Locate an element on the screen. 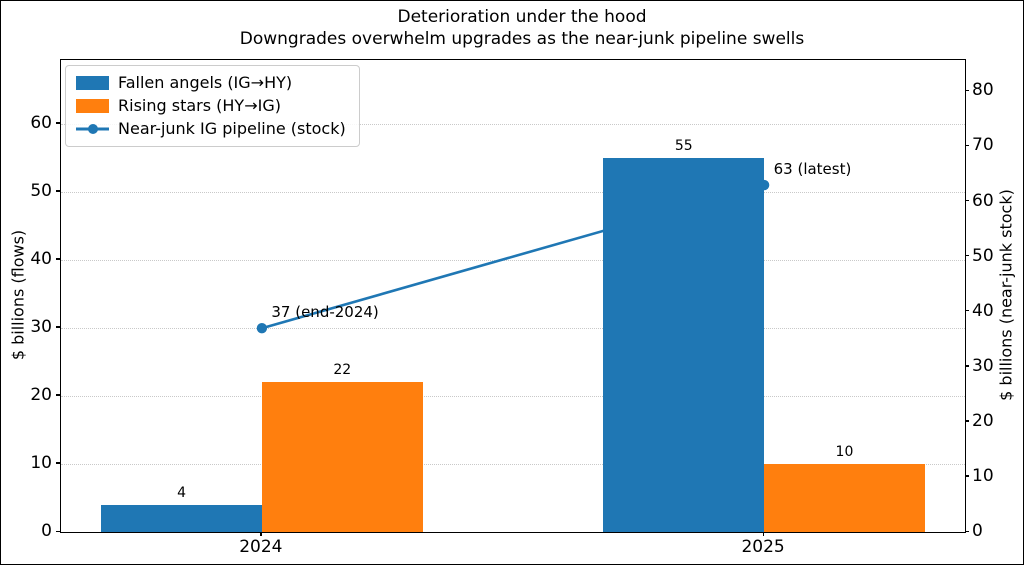 Image resolution: width=1024 pixels, height=565 pixels. legend-label-fallen-angels: Fallen angels (IG→HY) is located at coordinates (205, 82).